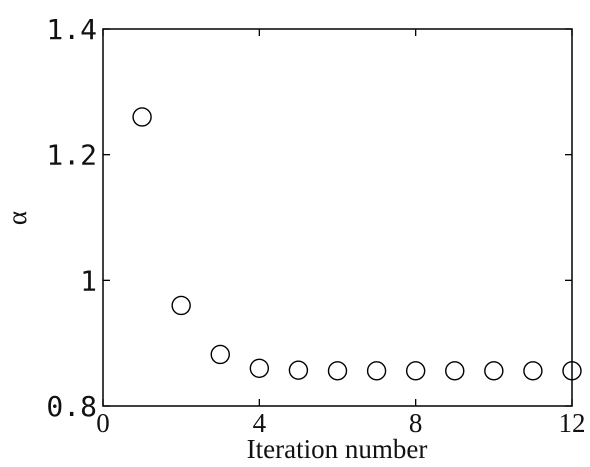  What do you see at coordinates (88, 280) in the screenshot?
I see `y-tick-label: 1` at bounding box center [88, 280].